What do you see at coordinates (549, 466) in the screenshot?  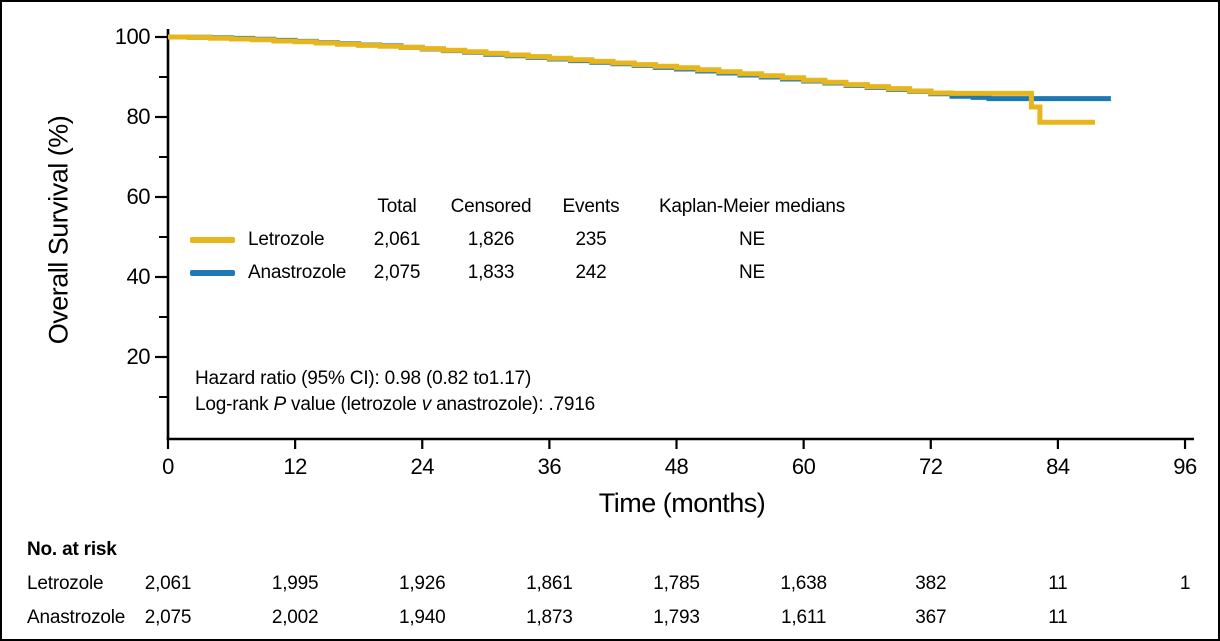 I see `x-tick-label: 36` at bounding box center [549, 466].